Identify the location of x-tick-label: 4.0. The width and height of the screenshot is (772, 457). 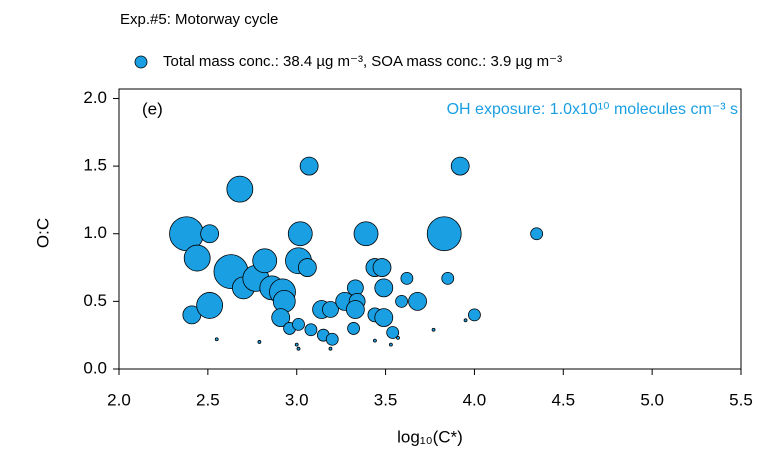
(475, 399).